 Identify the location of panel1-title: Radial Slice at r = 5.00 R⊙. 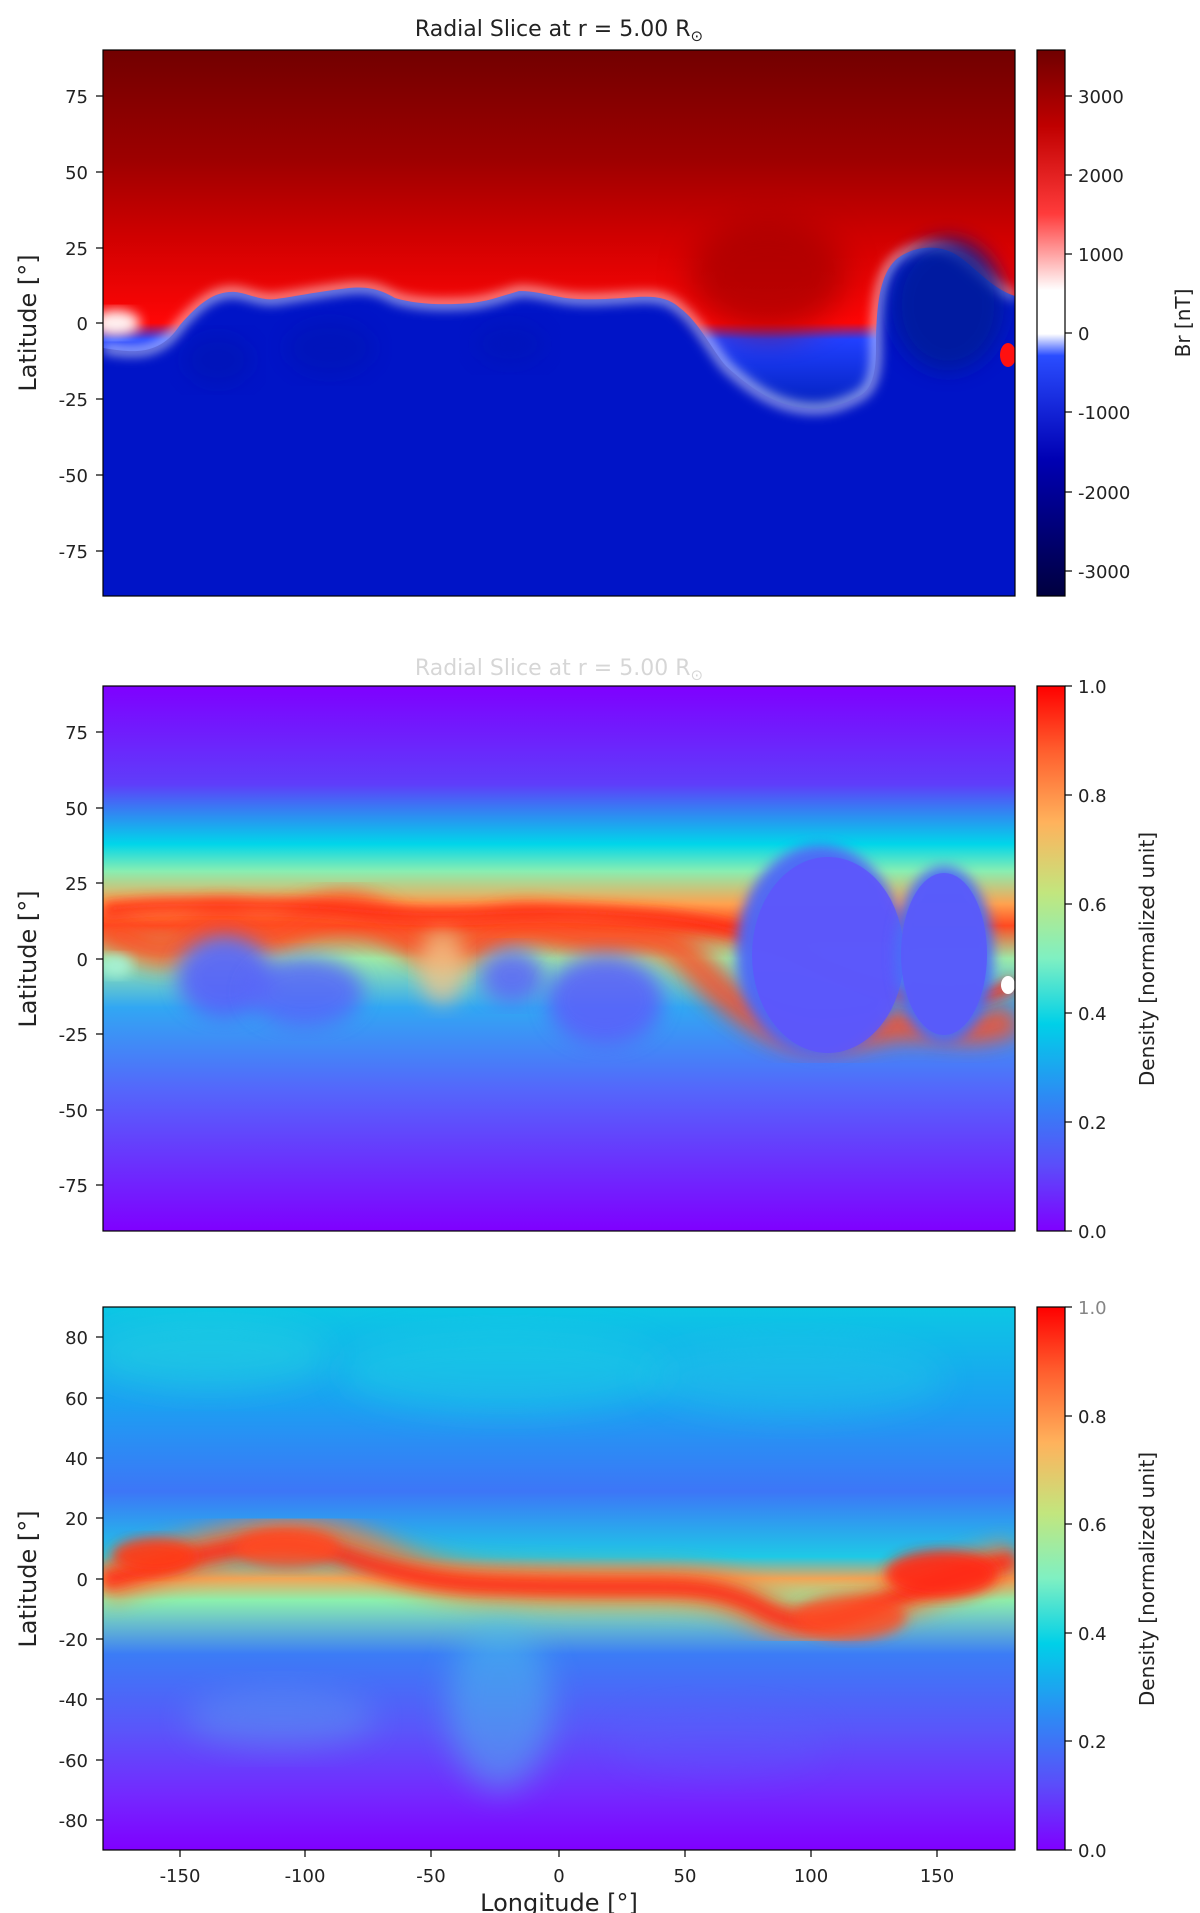
(559, 31).